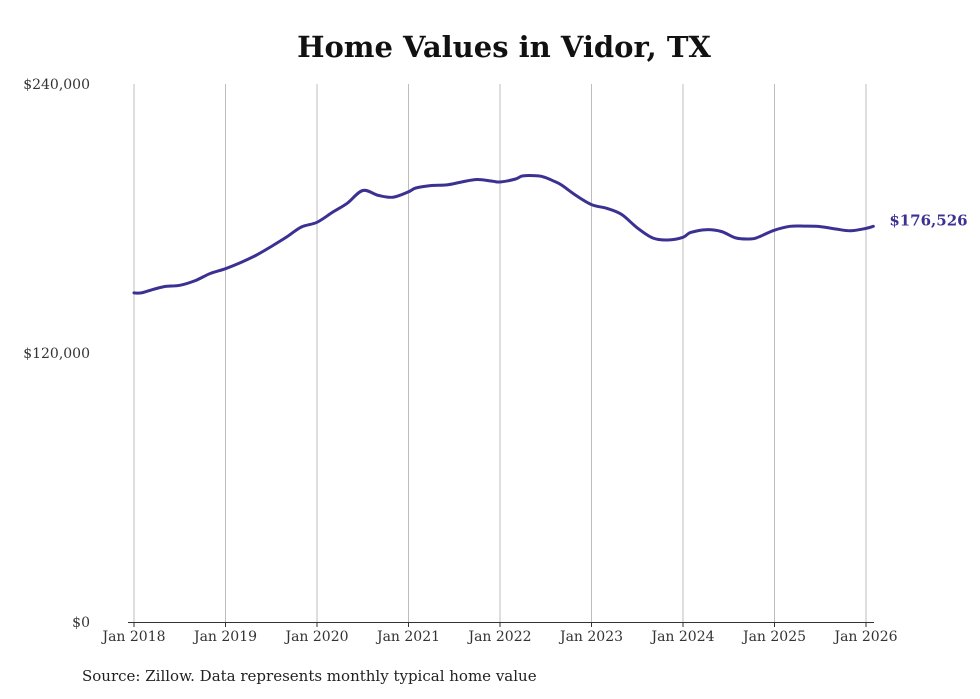  Describe the element at coordinates (81, 623) in the screenshot. I see `y-tick-label: $0` at that location.